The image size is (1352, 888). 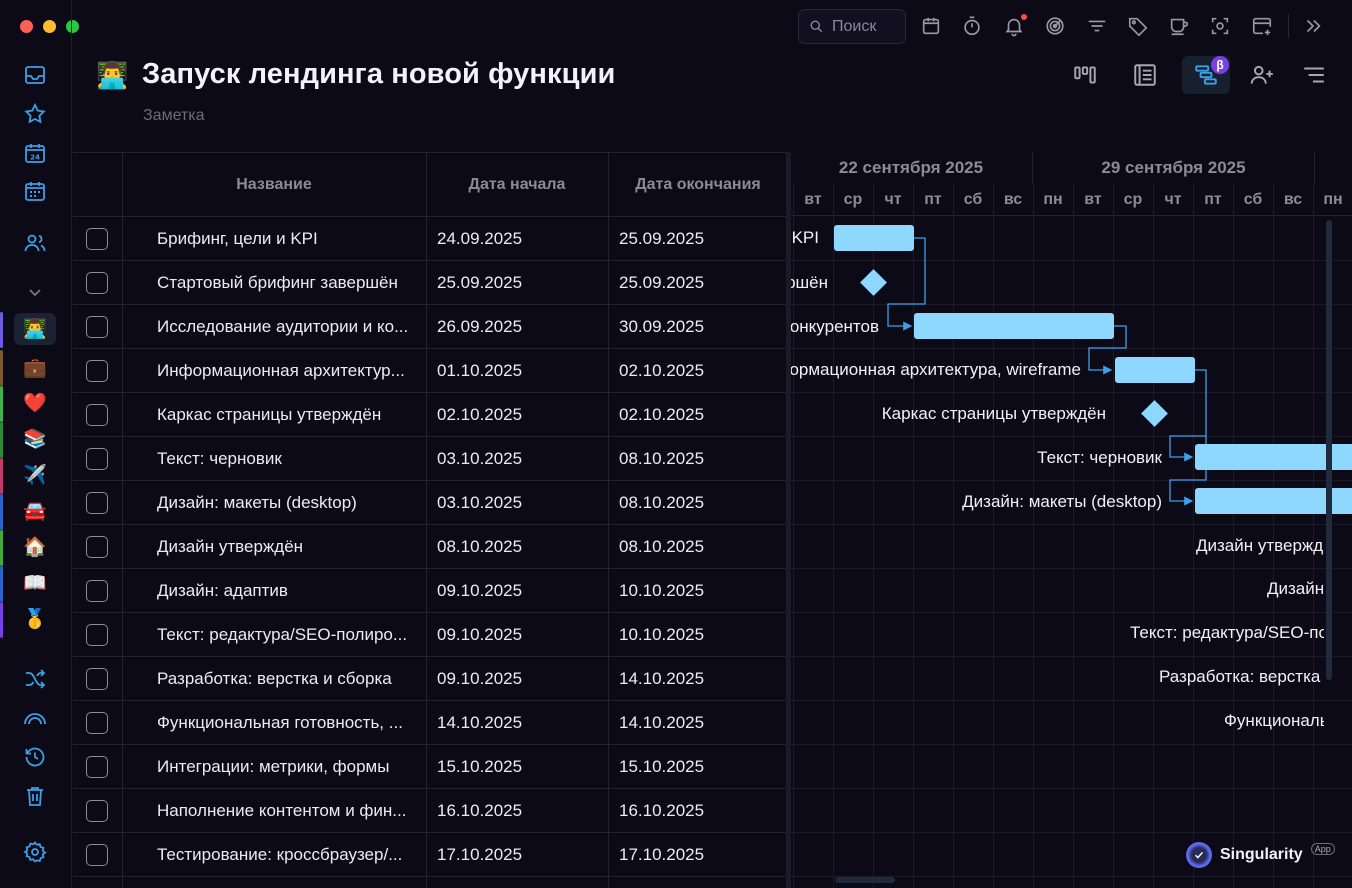 What do you see at coordinates (1085, 75) in the screenshot?
I see `board-view-button` at bounding box center [1085, 75].